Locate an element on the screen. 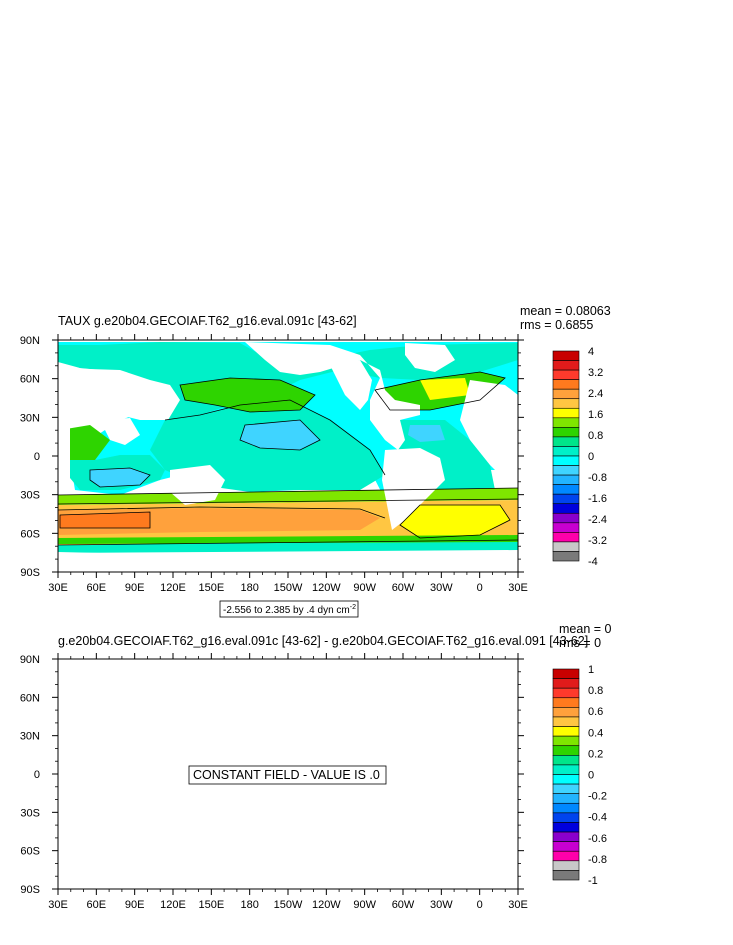 Image resolution: width=733 pixels, height=945 pixels. panel-1-x-tick-label: 120E is located at coordinates (173, 588).